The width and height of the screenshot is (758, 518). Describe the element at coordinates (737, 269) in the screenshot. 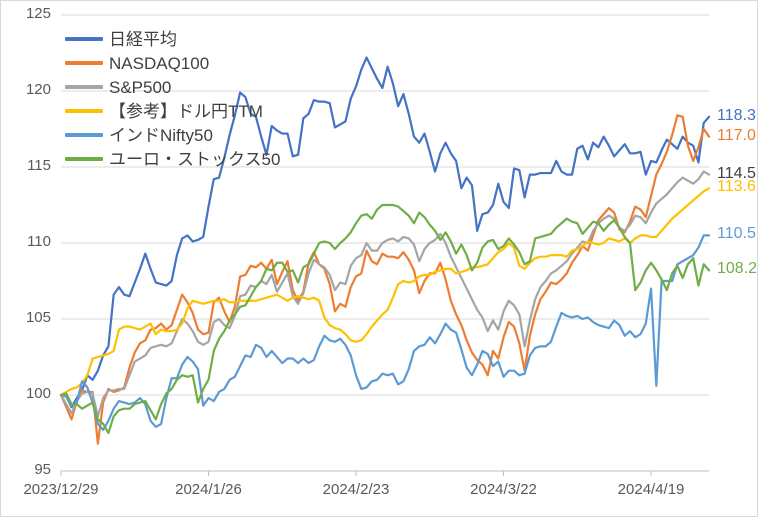

I see `end-value-label: 108.2` at that location.